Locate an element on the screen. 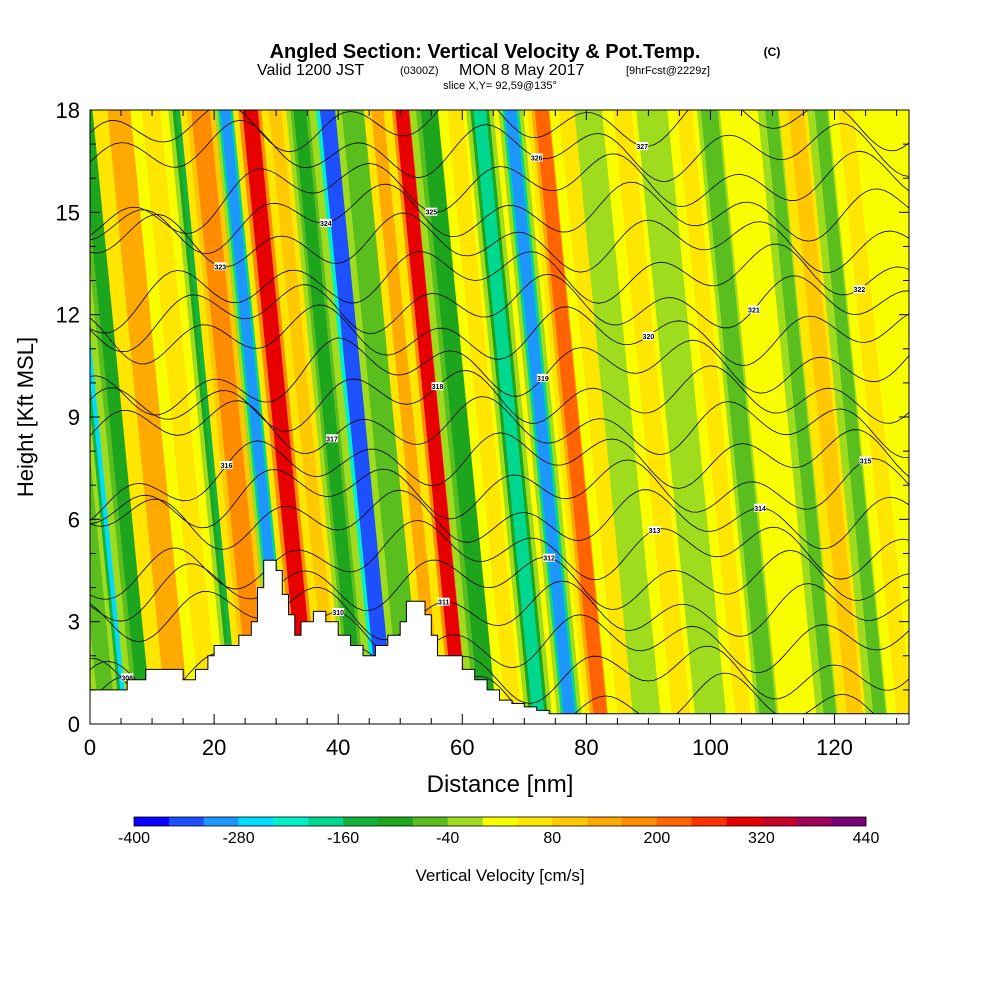 Image resolution: width=1000 pixels, height=1005 pixels. y-tick-label-15: 15 is located at coordinates (68, 212).